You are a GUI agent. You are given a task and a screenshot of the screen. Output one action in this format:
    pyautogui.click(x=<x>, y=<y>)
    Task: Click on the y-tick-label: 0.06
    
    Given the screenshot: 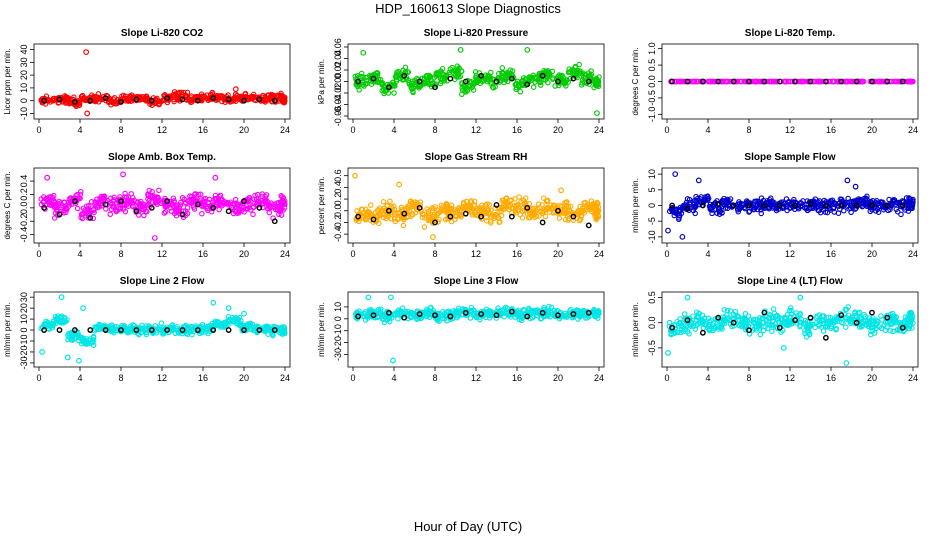 What is the action you would take?
    pyautogui.click(x=338, y=47)
    